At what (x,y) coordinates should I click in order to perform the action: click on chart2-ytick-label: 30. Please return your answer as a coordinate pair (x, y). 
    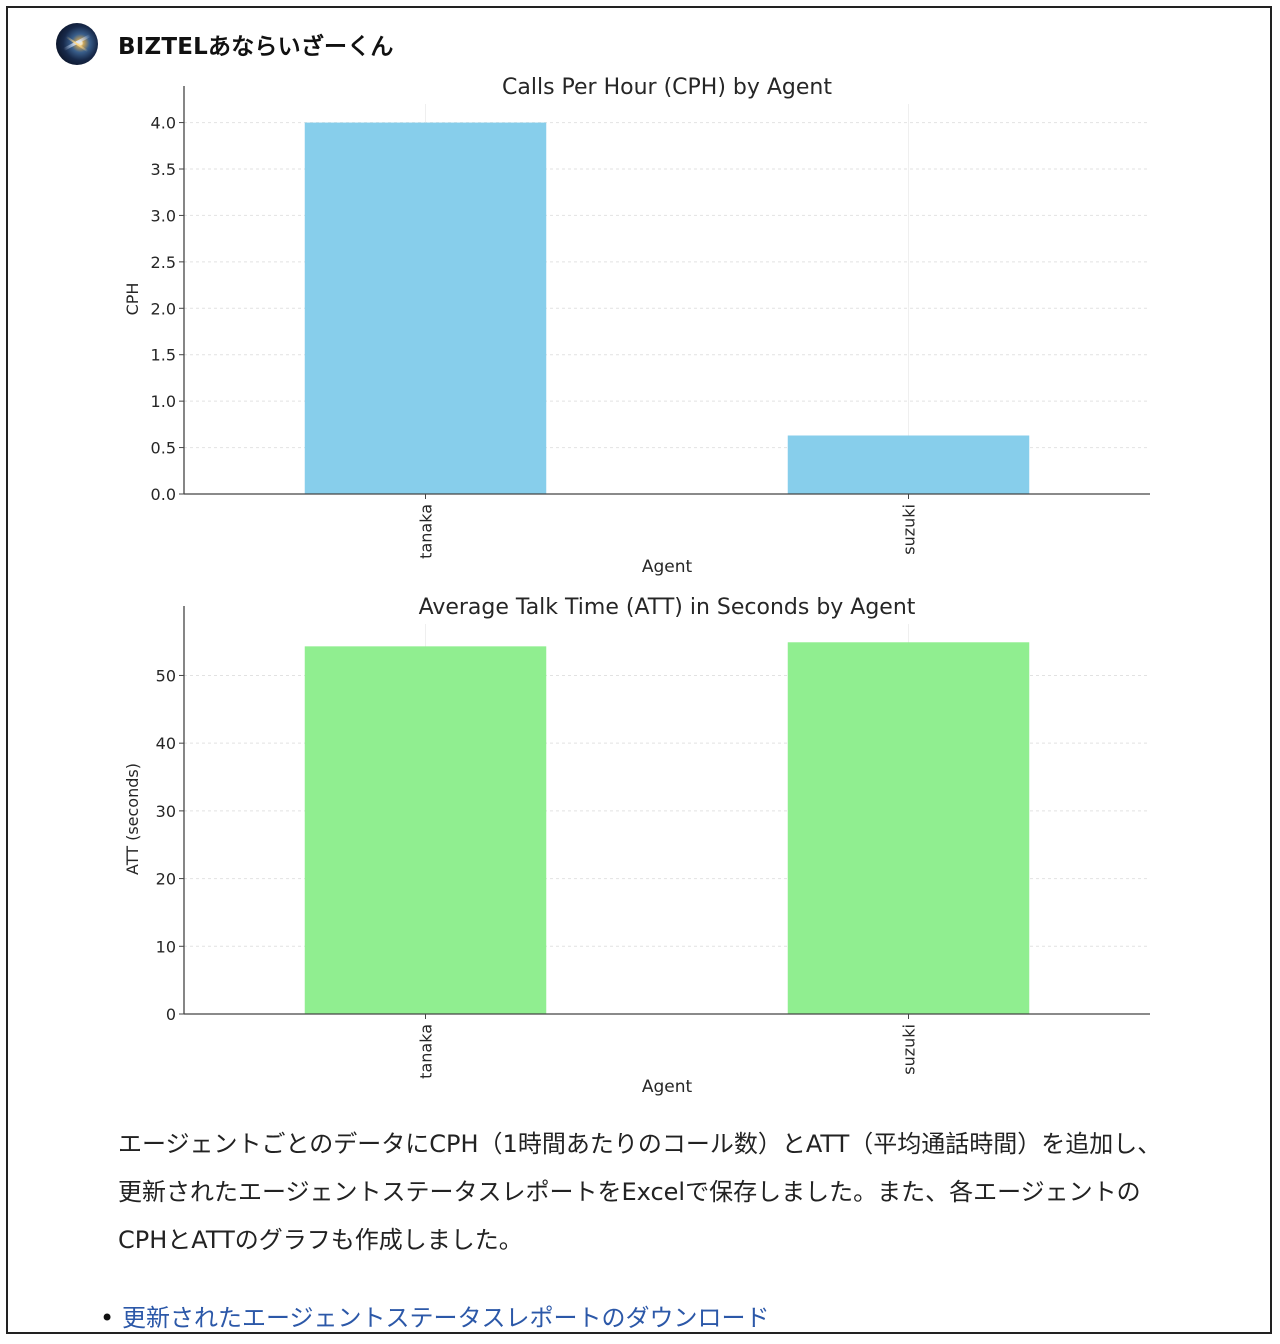
    Looking at the image, I should click on (166, 811).